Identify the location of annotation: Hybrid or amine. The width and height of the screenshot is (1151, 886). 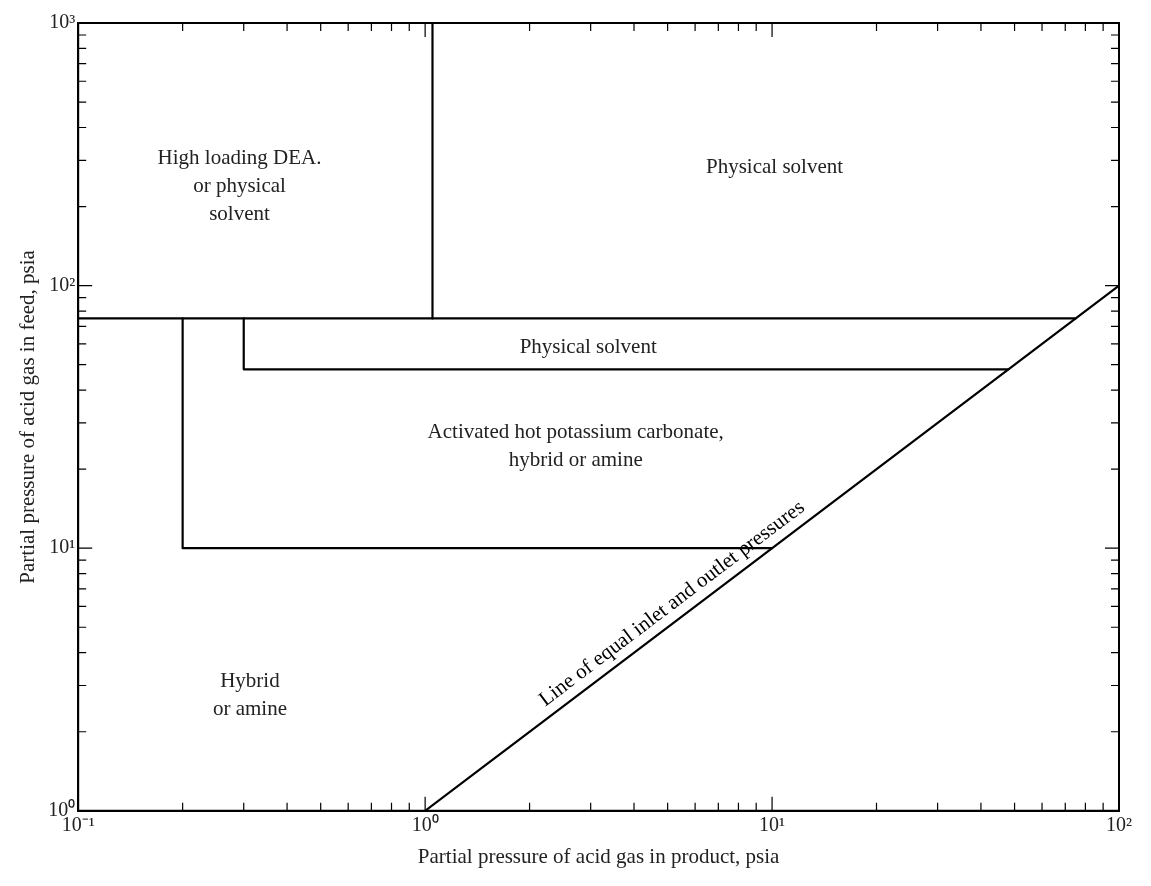
(249, 694).